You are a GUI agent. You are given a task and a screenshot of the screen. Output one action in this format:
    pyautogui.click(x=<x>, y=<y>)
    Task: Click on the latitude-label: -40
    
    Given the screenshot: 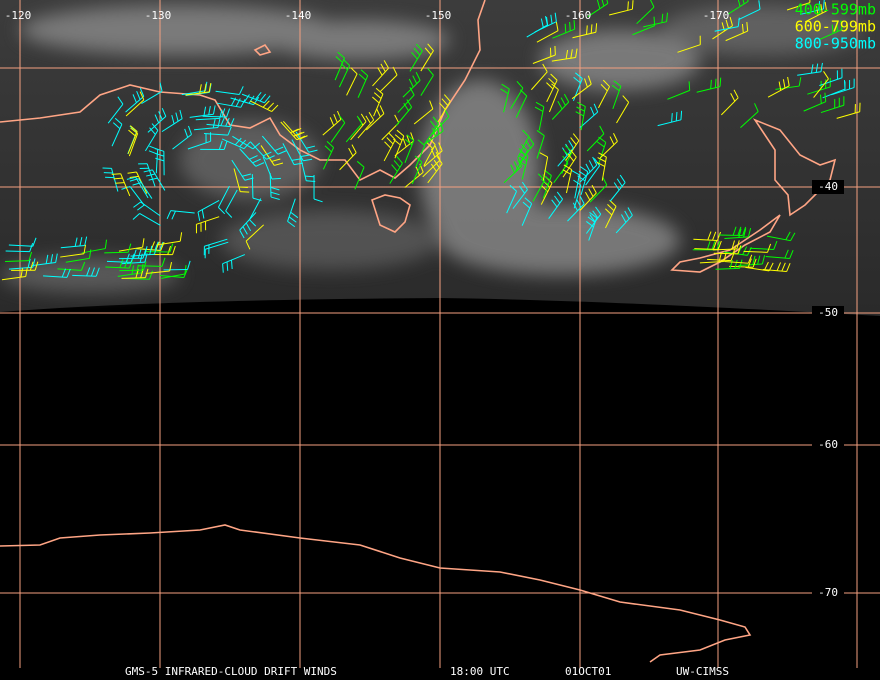 What is the action you would take?
    pyautogui.click(x=828, y=186)
    